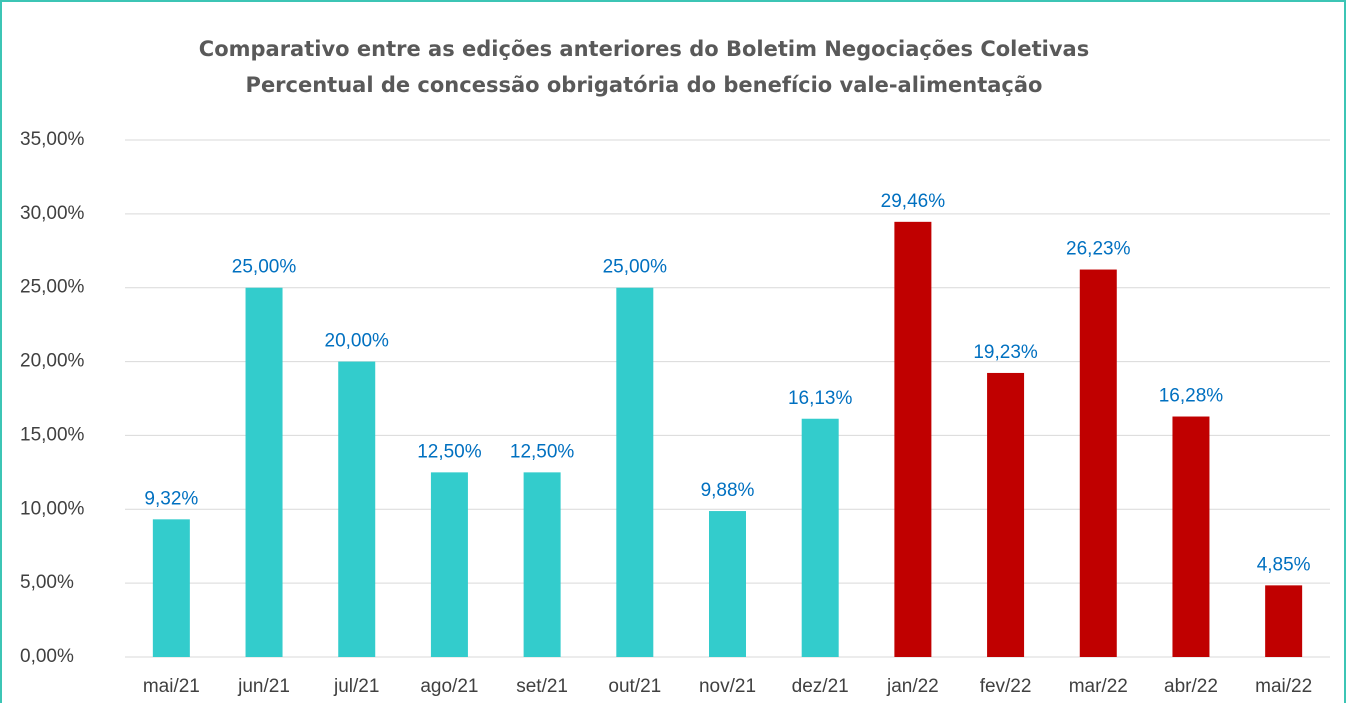  What do you see at coordinates (1006, 686) in the screenshot?
I see `x-tick-label: fev/22` at bounding box center [1006, 686].